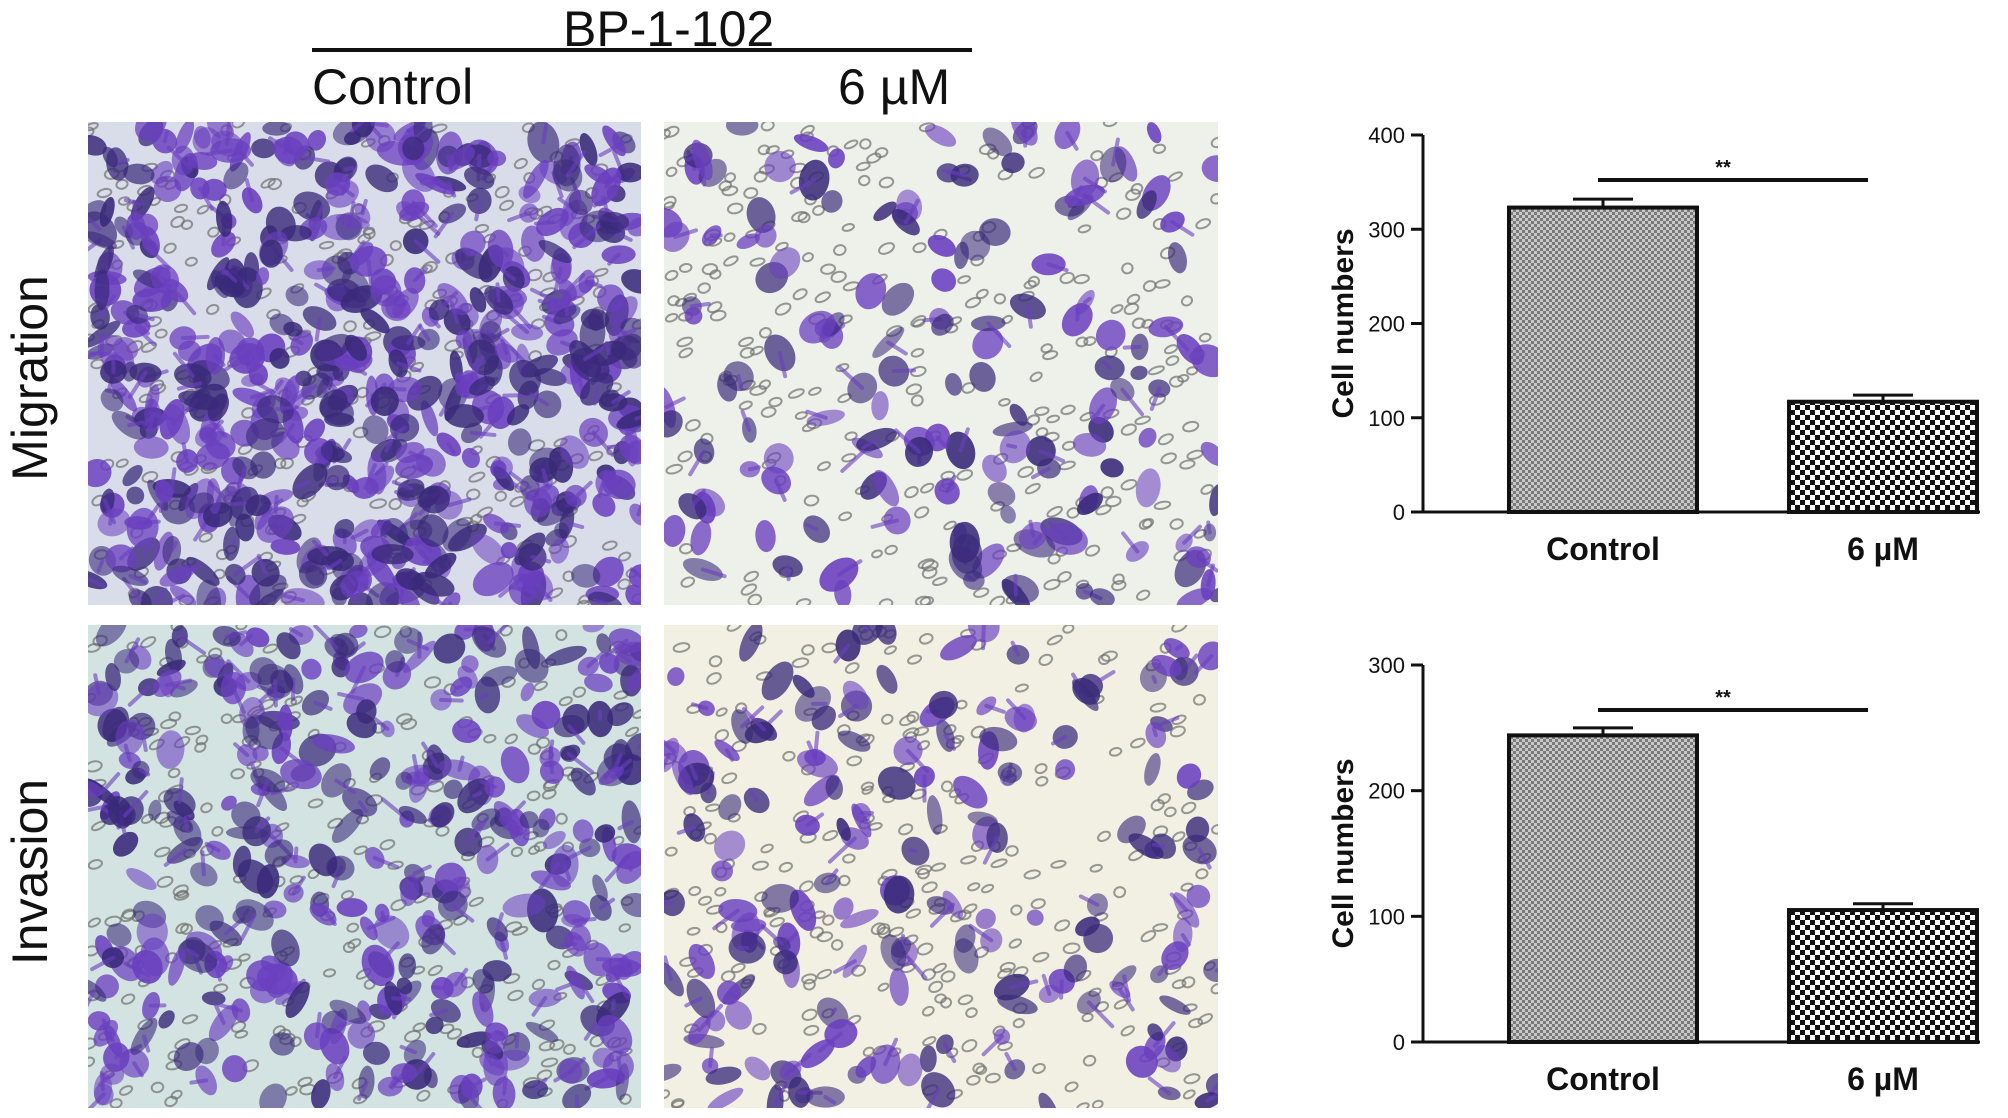  What do you see at coordinates (393, 87) in the screenshot?
I see `column-label-control: Control` at bounding box center [393, 87].